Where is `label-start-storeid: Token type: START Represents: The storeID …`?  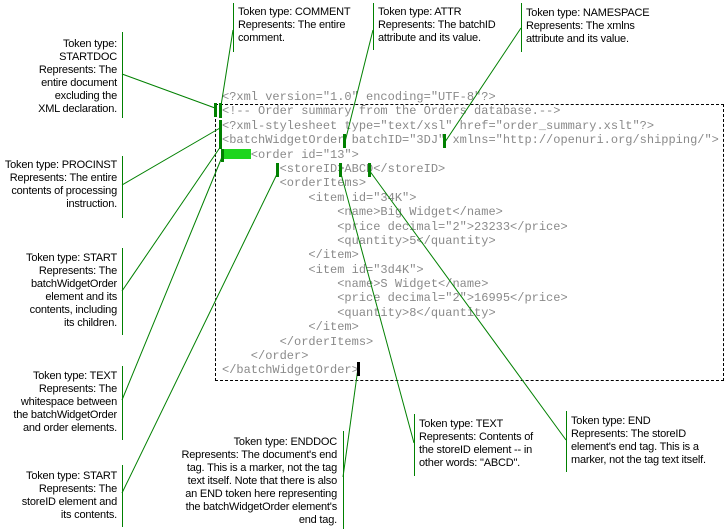 label-start-storeid: Token type: START Represents: The storeID … is located at coordinates (69, 496).